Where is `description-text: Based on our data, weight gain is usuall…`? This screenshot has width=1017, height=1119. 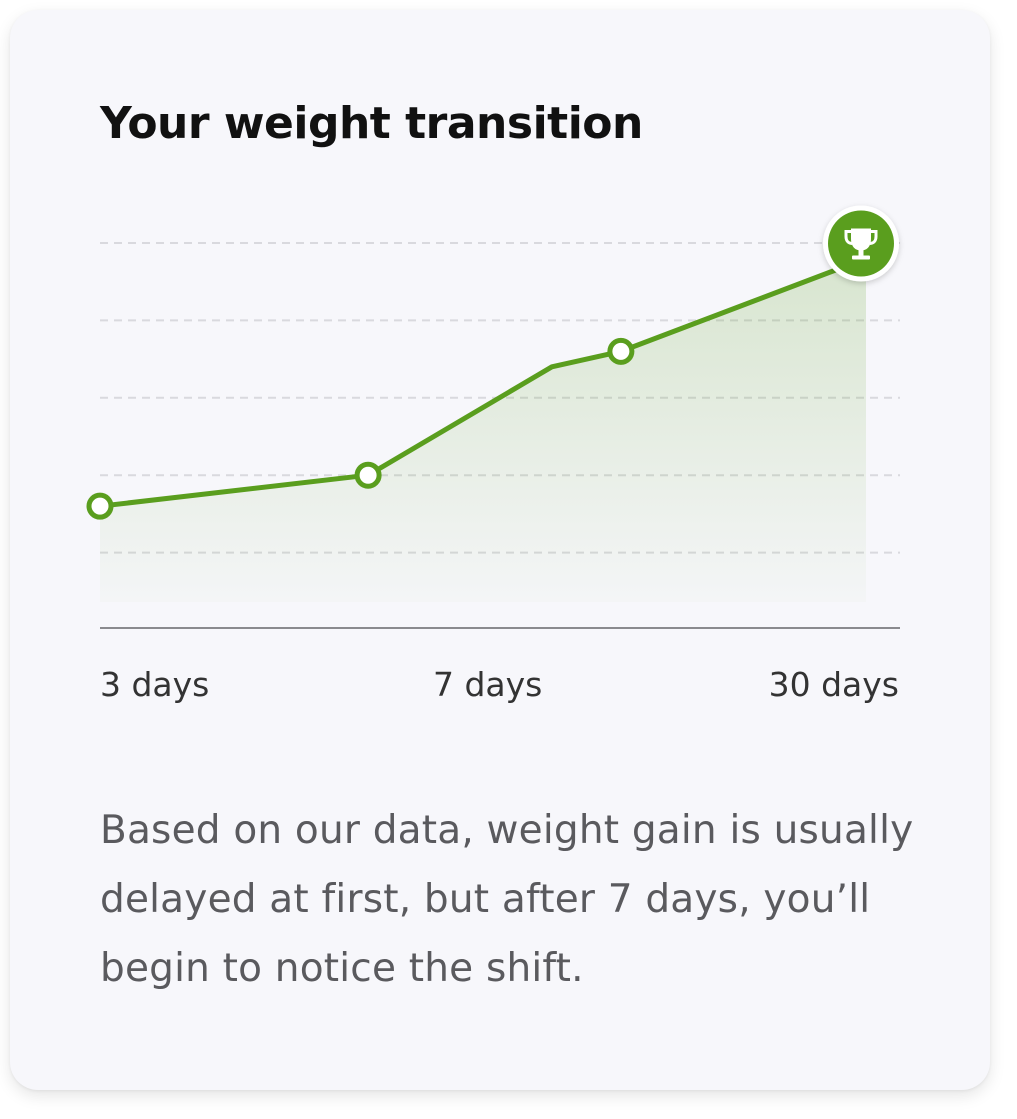 description-text: Based on our data, weight gain is usuall… is located at coordinates (507, 899).